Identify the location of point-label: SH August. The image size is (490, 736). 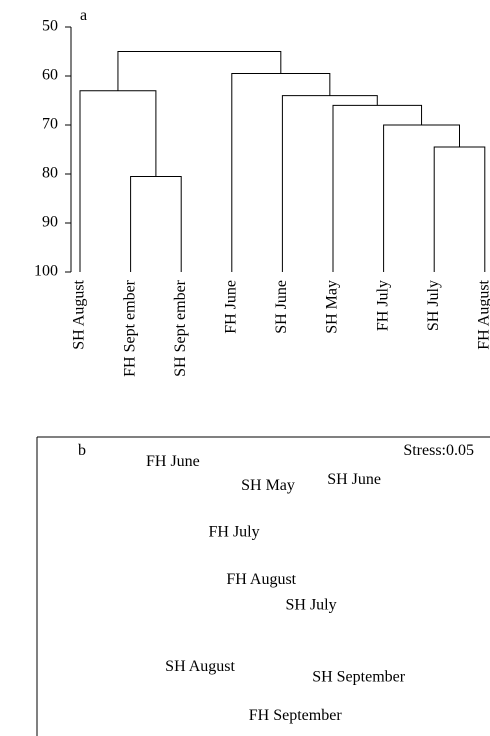
(200, 666).